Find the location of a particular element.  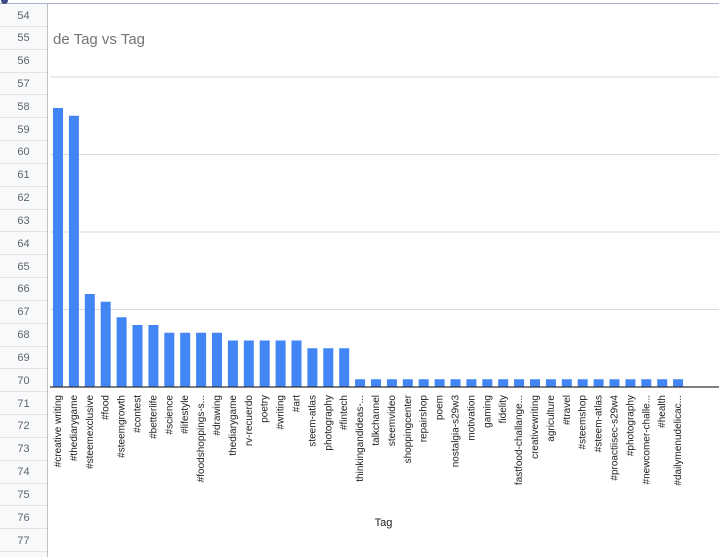

x-tick-label: fidelity is located at coordinates (503, 409).